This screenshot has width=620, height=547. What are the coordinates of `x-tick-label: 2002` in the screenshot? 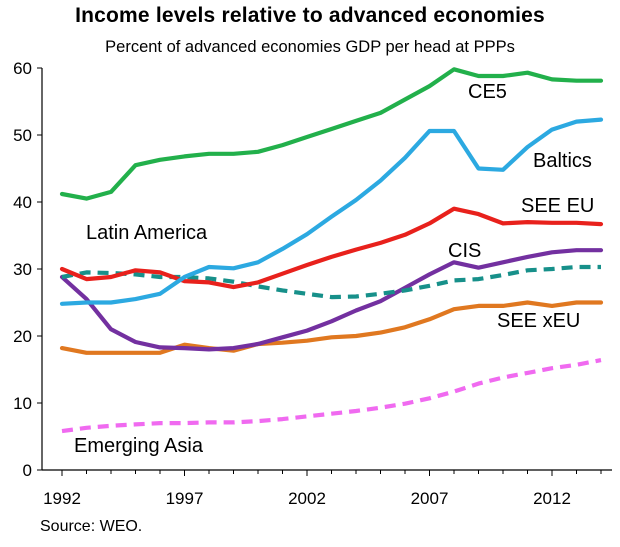 It's located at (307, 498).